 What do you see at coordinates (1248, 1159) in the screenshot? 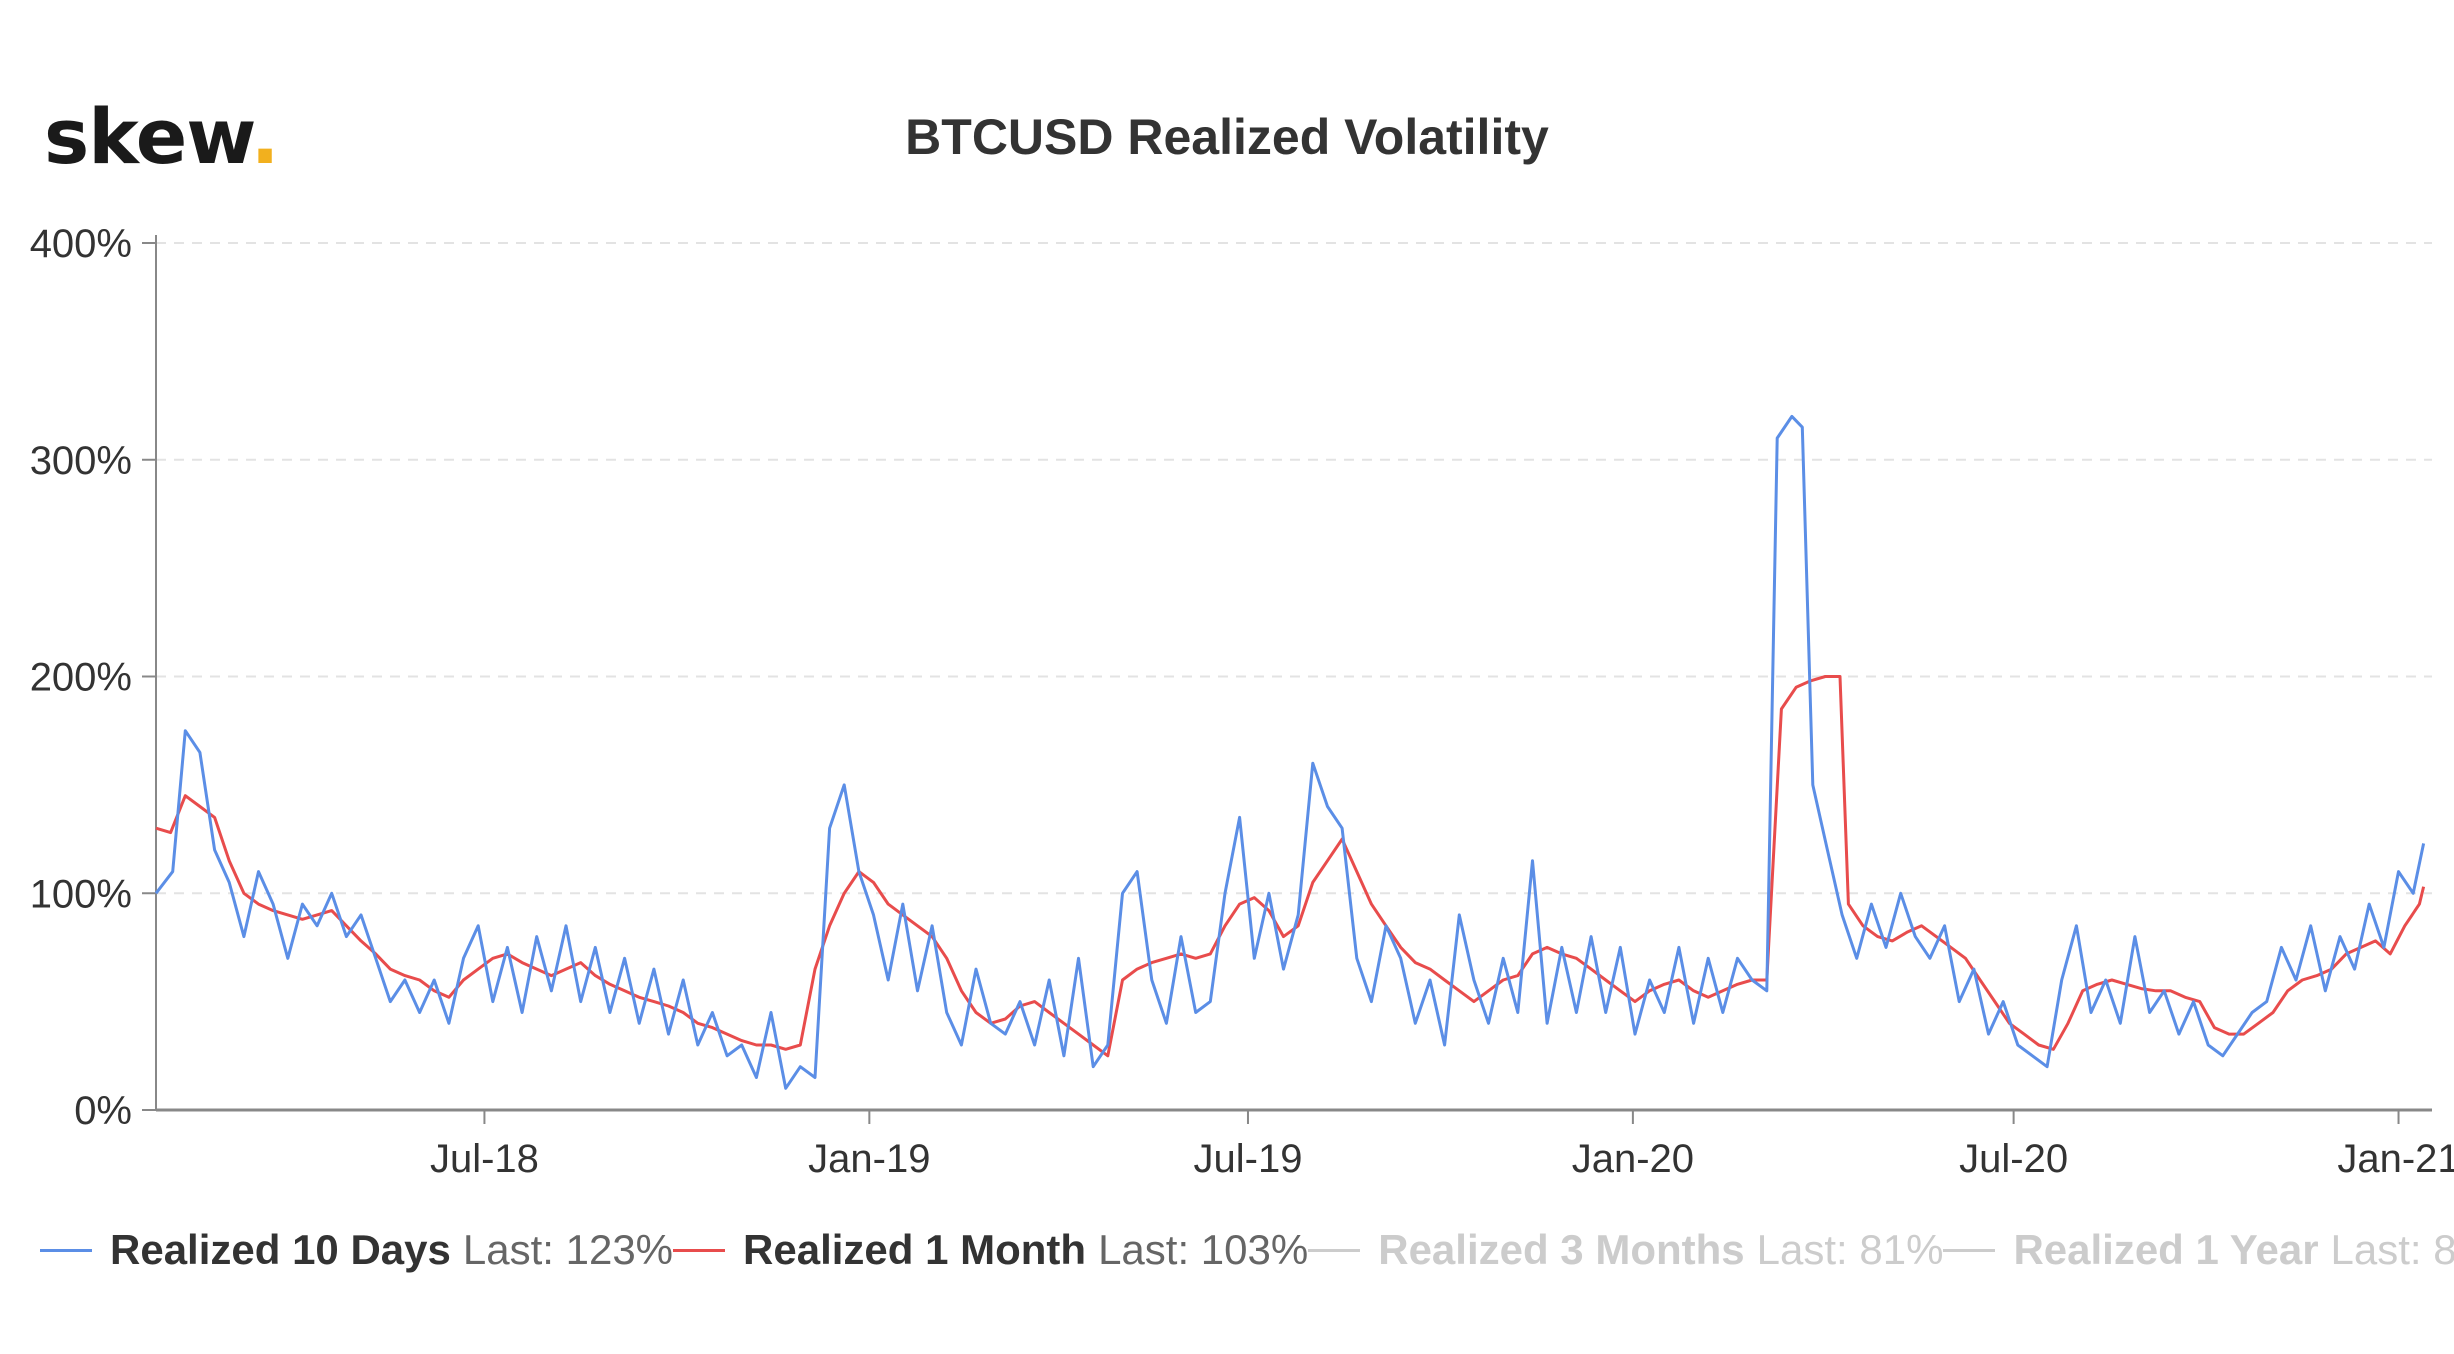
I see `x-tick-label: Jul-19` at bounding box center [1248, 1159].